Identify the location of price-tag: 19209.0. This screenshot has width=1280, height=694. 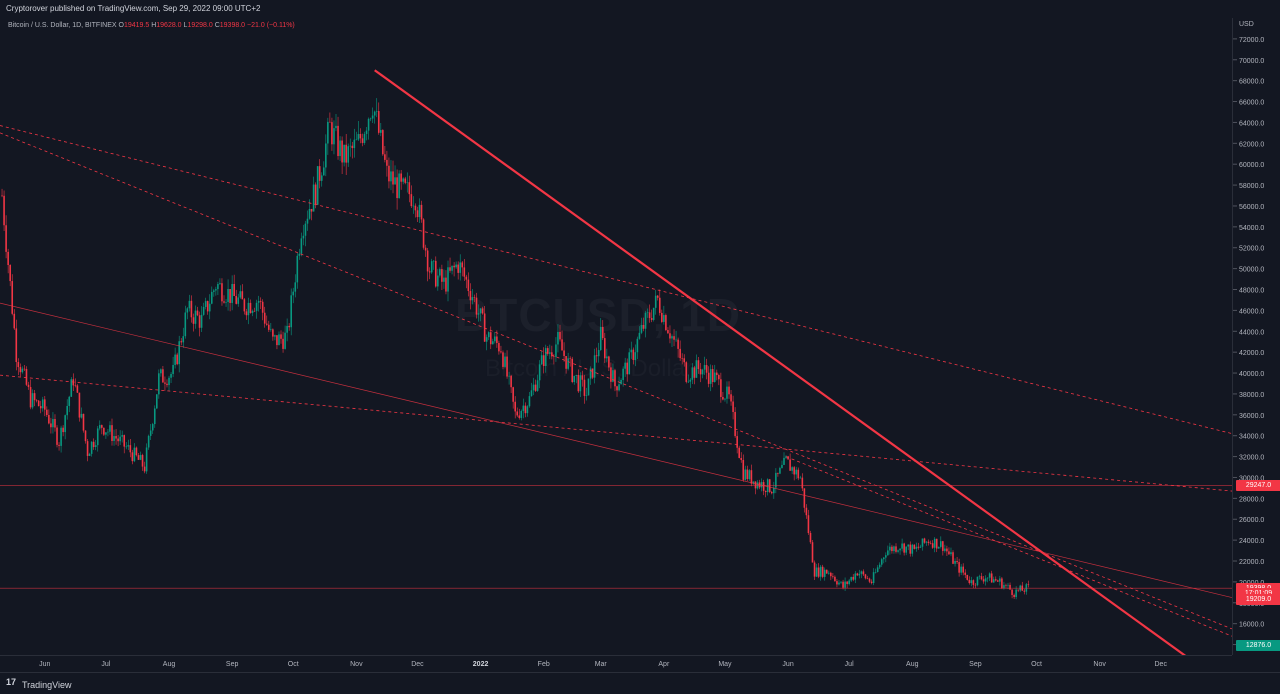
(1258, 600).